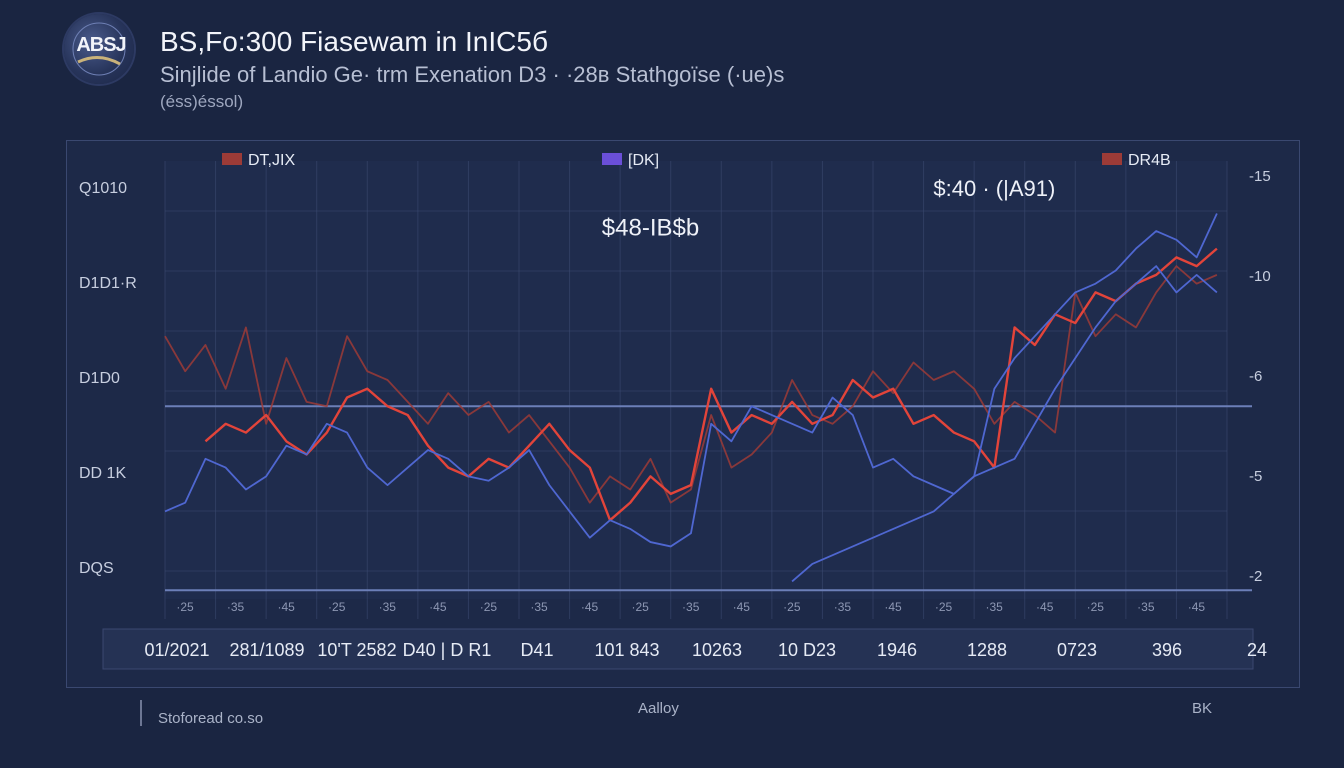 This screenshot has height=768, width=1344. I want to click on corner-label: BK, so click(1202, 708).